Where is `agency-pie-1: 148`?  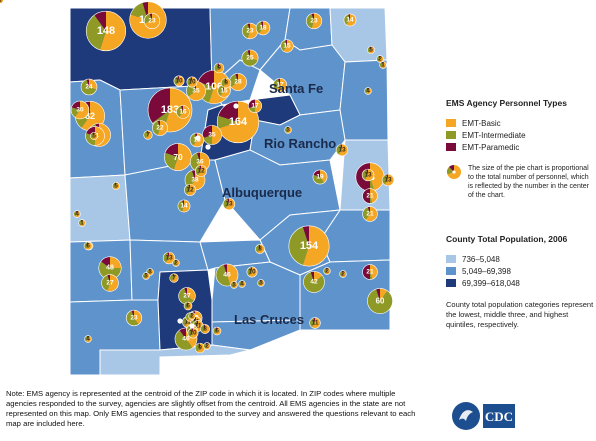
agency-pie-1: 148 is located at coordinates (106, 31).